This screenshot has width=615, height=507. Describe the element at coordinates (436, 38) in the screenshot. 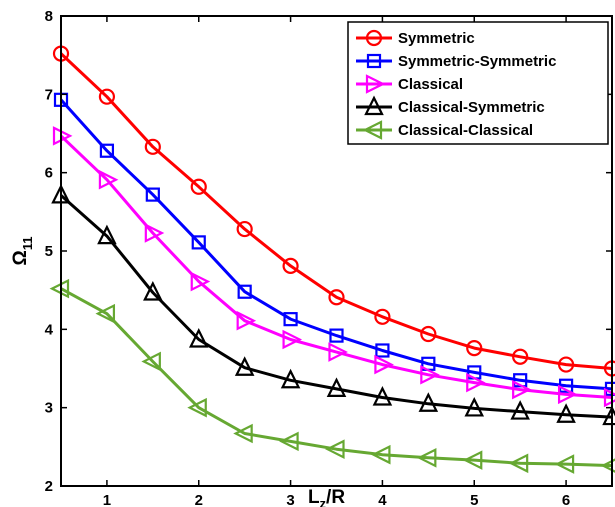

I see `legend-label: Symmetric` at that location.